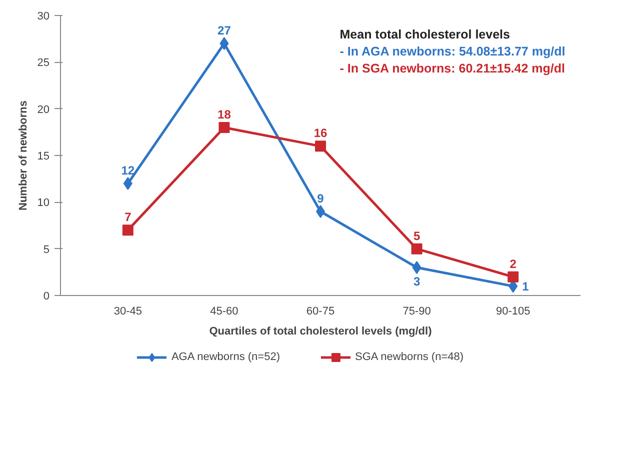 The width and height of the screenshot is (637, 450). I want to click on y-tick-label: 30, so click(43, 16).